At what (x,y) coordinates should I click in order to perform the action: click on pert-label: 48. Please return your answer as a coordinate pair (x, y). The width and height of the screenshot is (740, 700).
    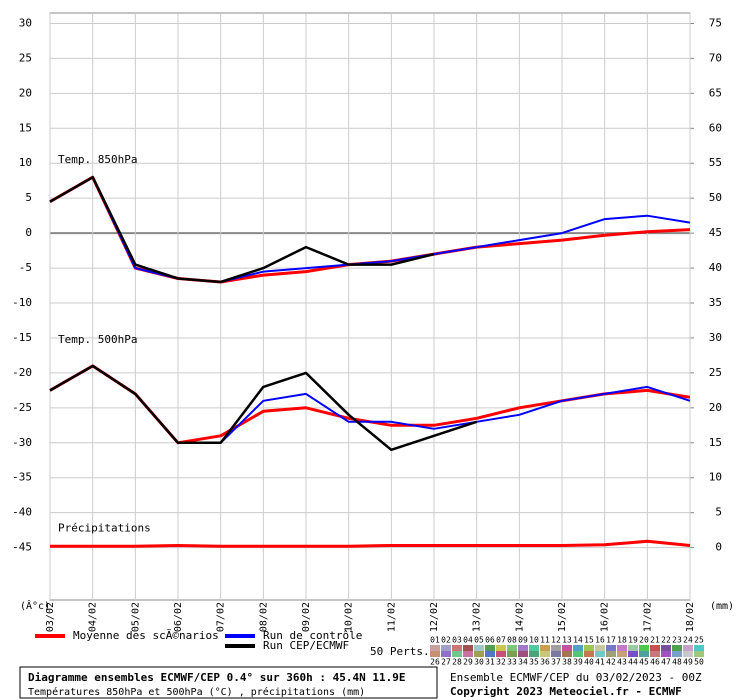
    Looking at the image, I should click on (677, 662).